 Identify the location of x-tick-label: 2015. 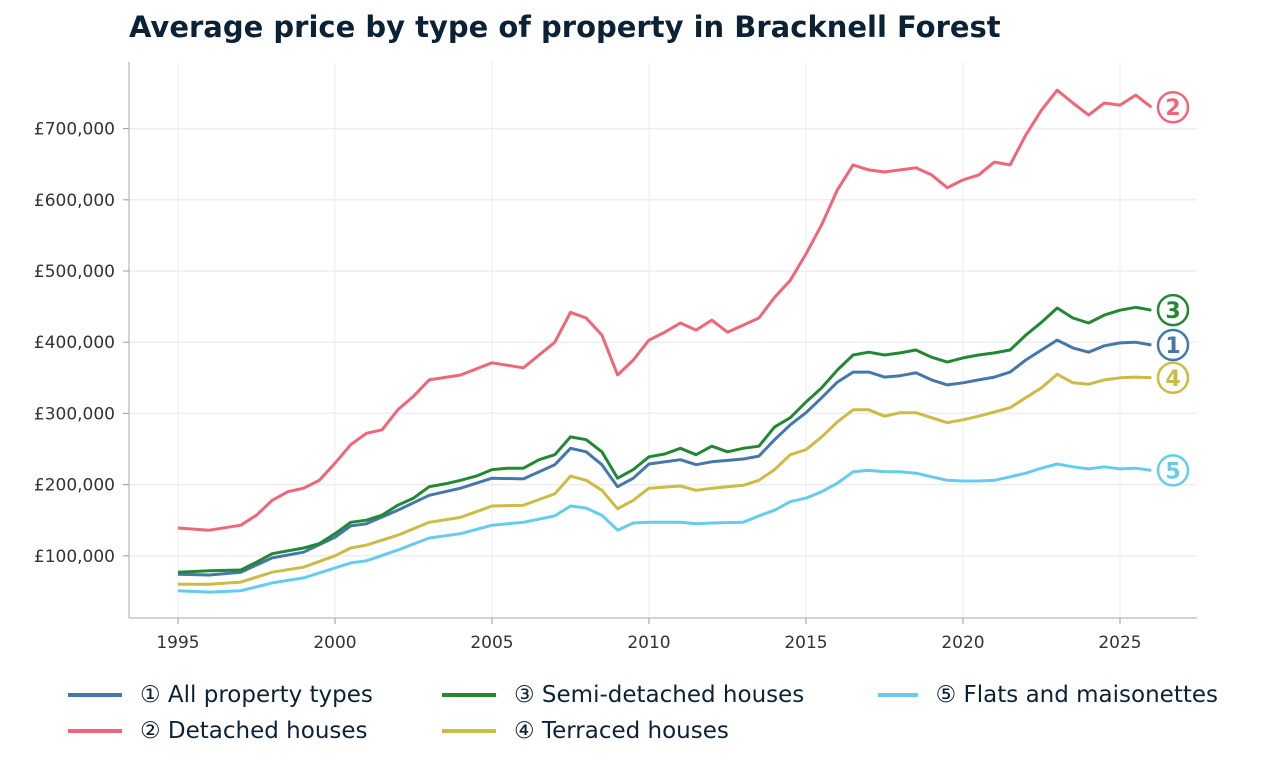
(805, 643).